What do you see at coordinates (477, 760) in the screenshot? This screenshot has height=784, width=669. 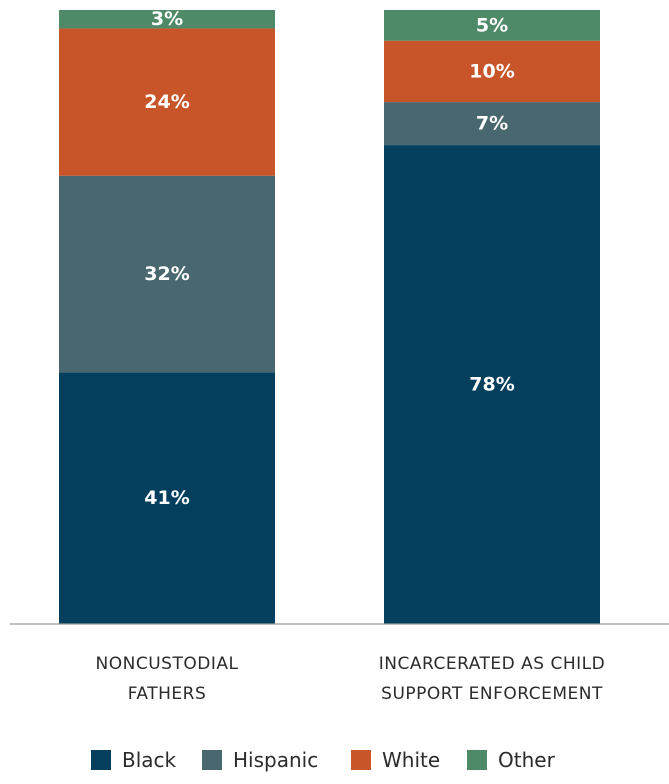 I see `legend-swatch-other` at bounding box center [477, 760].